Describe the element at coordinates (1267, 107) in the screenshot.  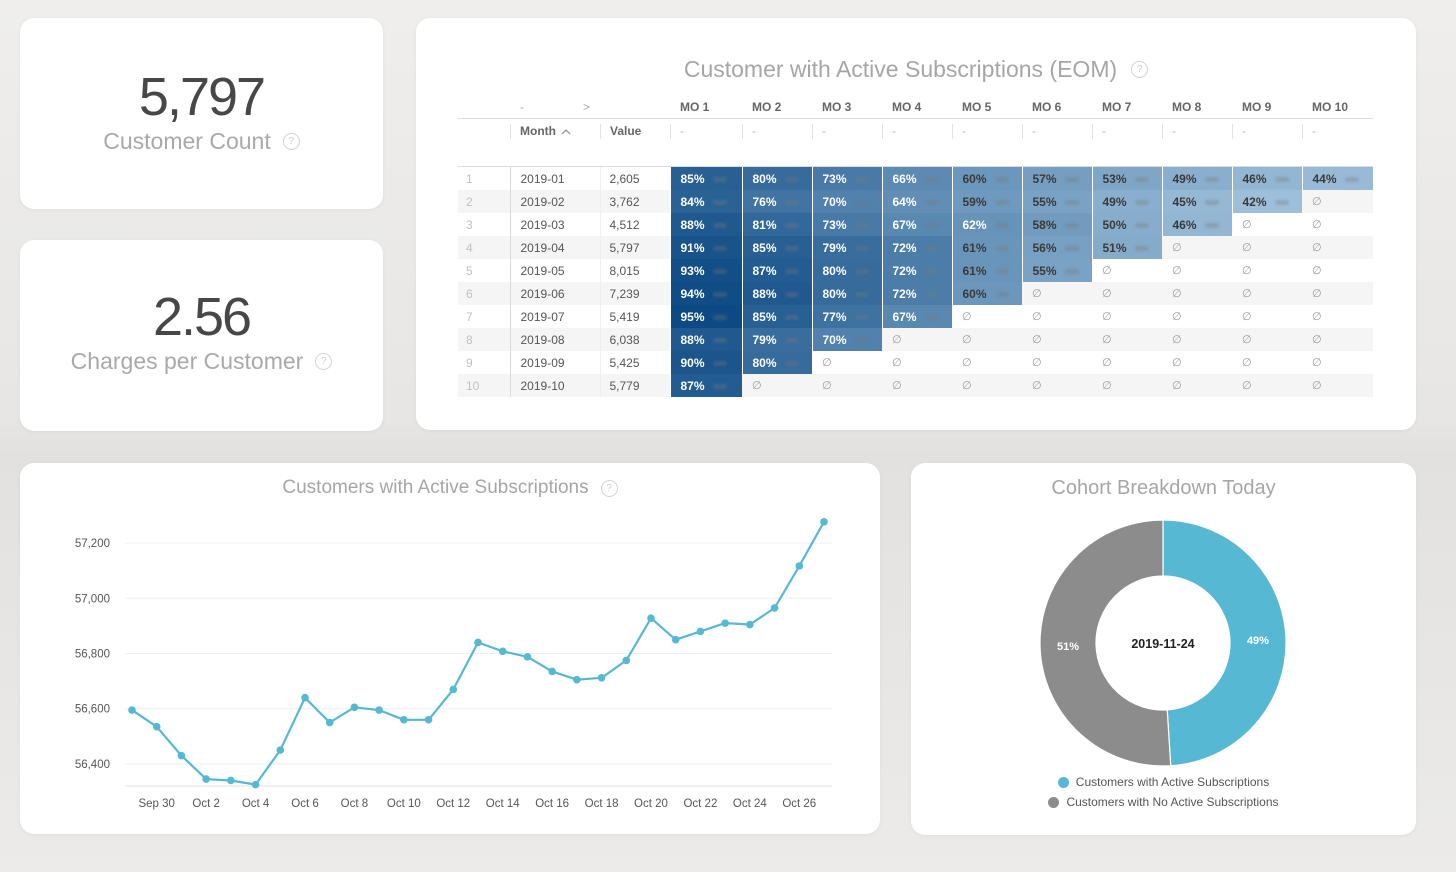
I see `column-header-period: MO 9` at that location.